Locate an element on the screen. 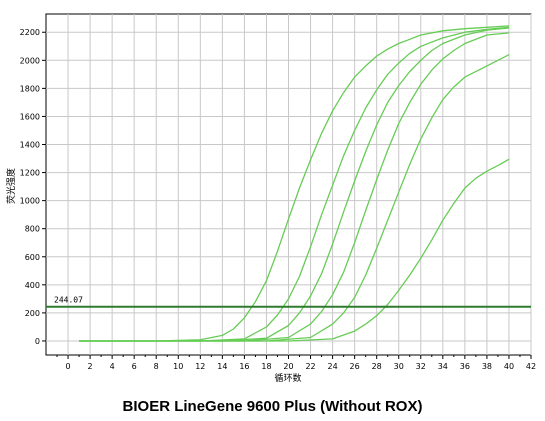 The width and height of the screenshot is (545, 421). x-tick-label: 12 is located at coordinates (200, 366).